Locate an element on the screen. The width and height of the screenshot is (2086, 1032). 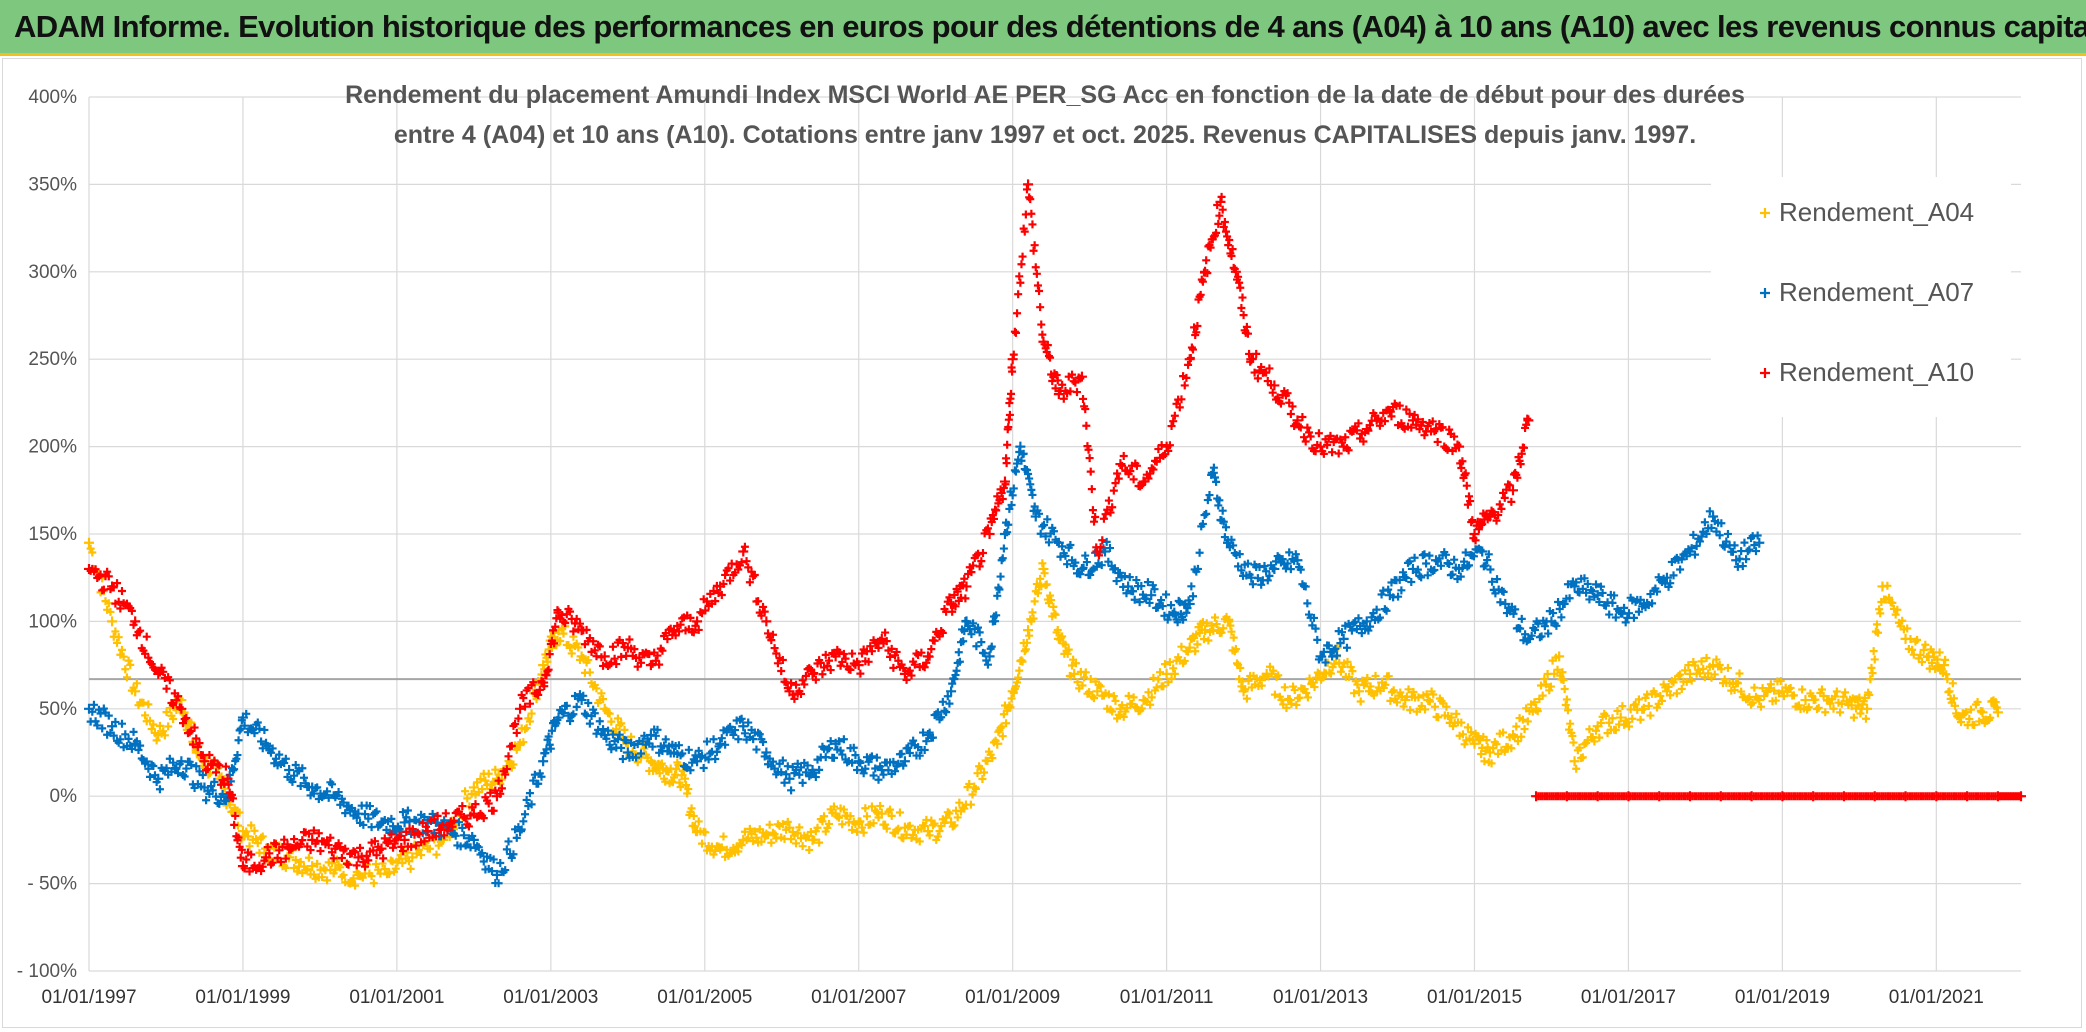
y-tick-label: 0% is located at coordinates (64, 796).